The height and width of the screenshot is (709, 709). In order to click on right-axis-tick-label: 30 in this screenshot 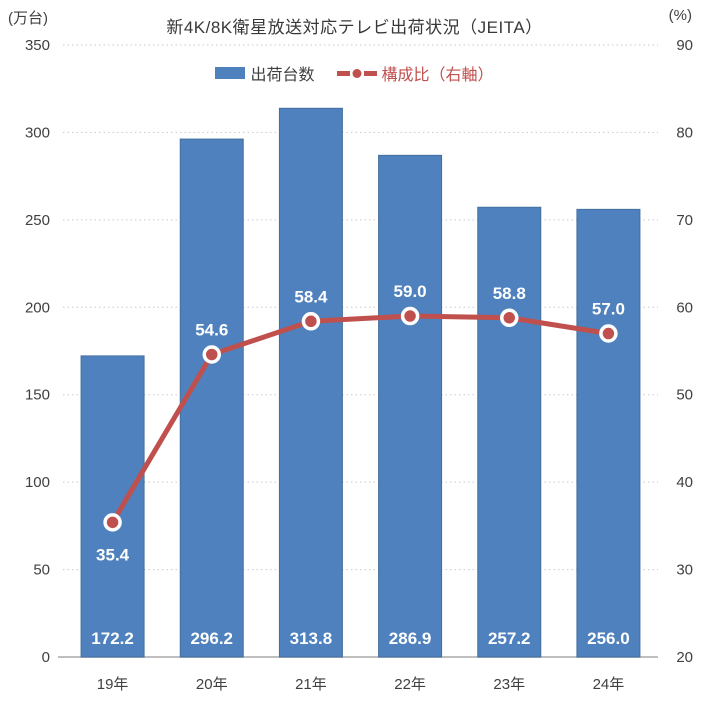, I will do `click(684, 570)`.